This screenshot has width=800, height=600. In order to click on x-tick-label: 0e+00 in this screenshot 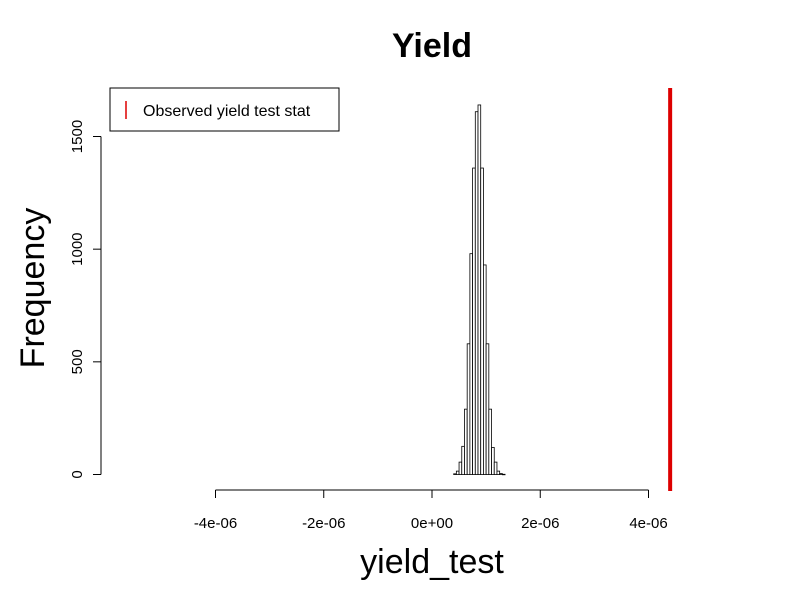, I will do `click(432, 523)`.